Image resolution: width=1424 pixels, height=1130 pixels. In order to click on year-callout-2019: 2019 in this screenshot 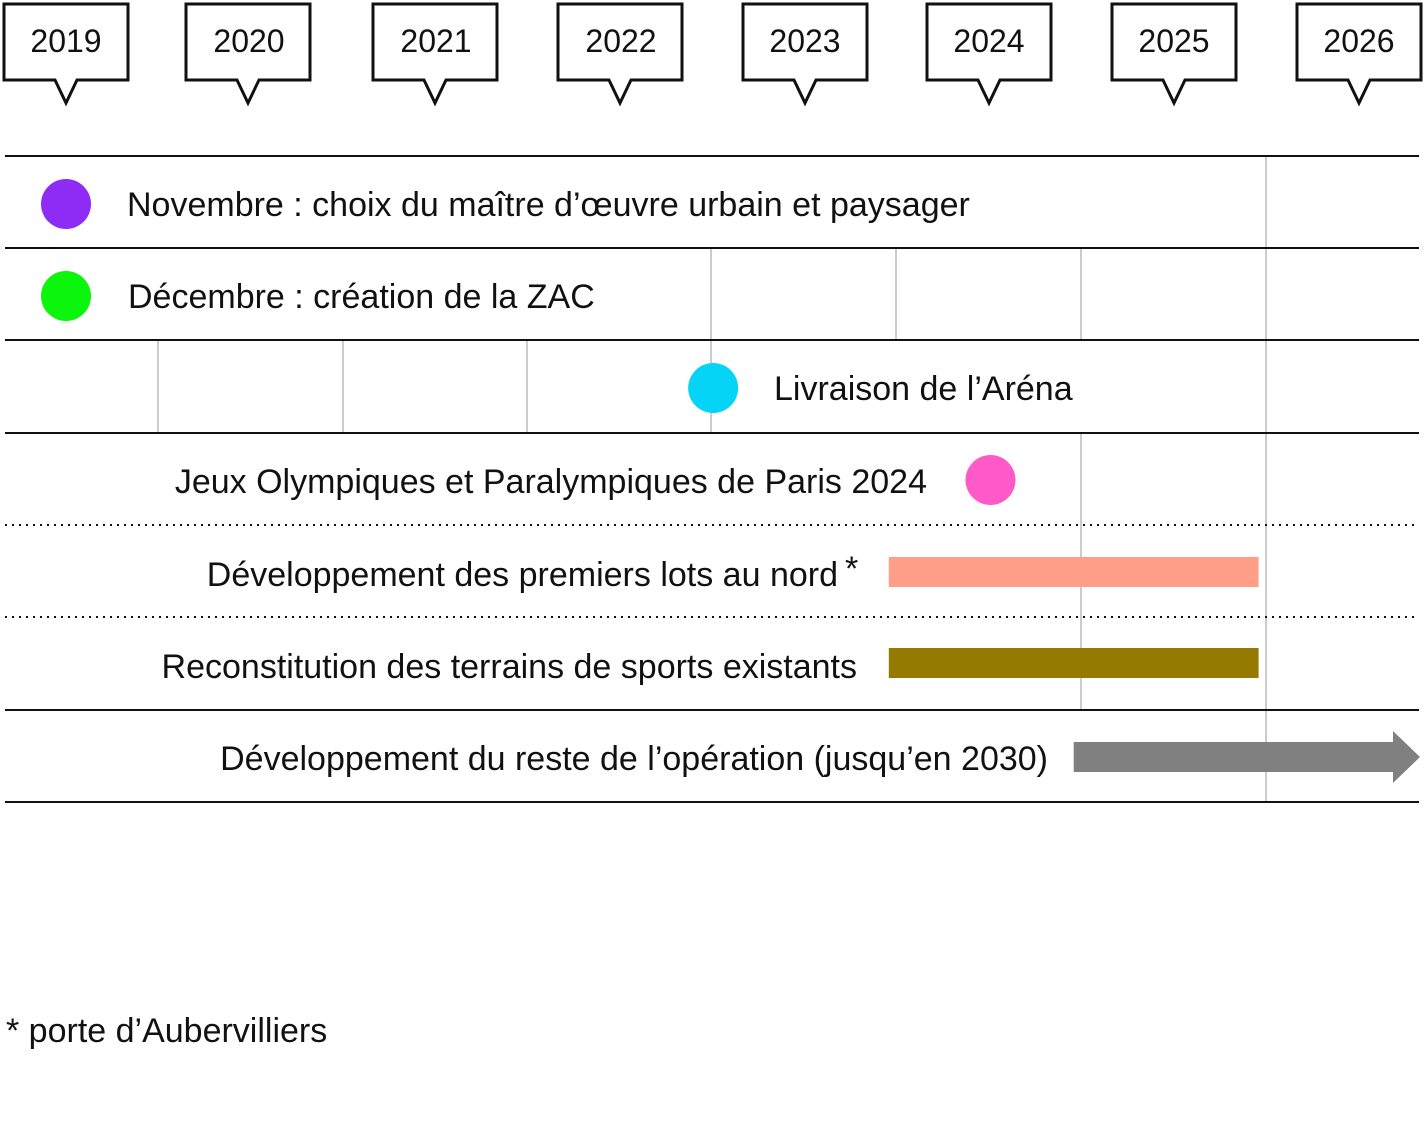, I will do `click(66, 54)`.